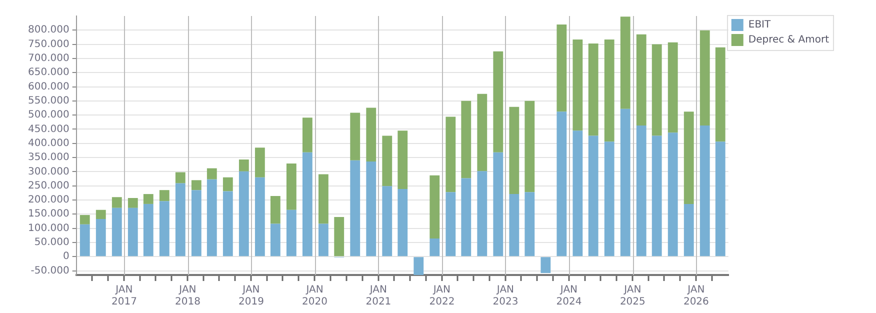  I want to click on x-tick-label: JAN 2019, so click(251, 296).